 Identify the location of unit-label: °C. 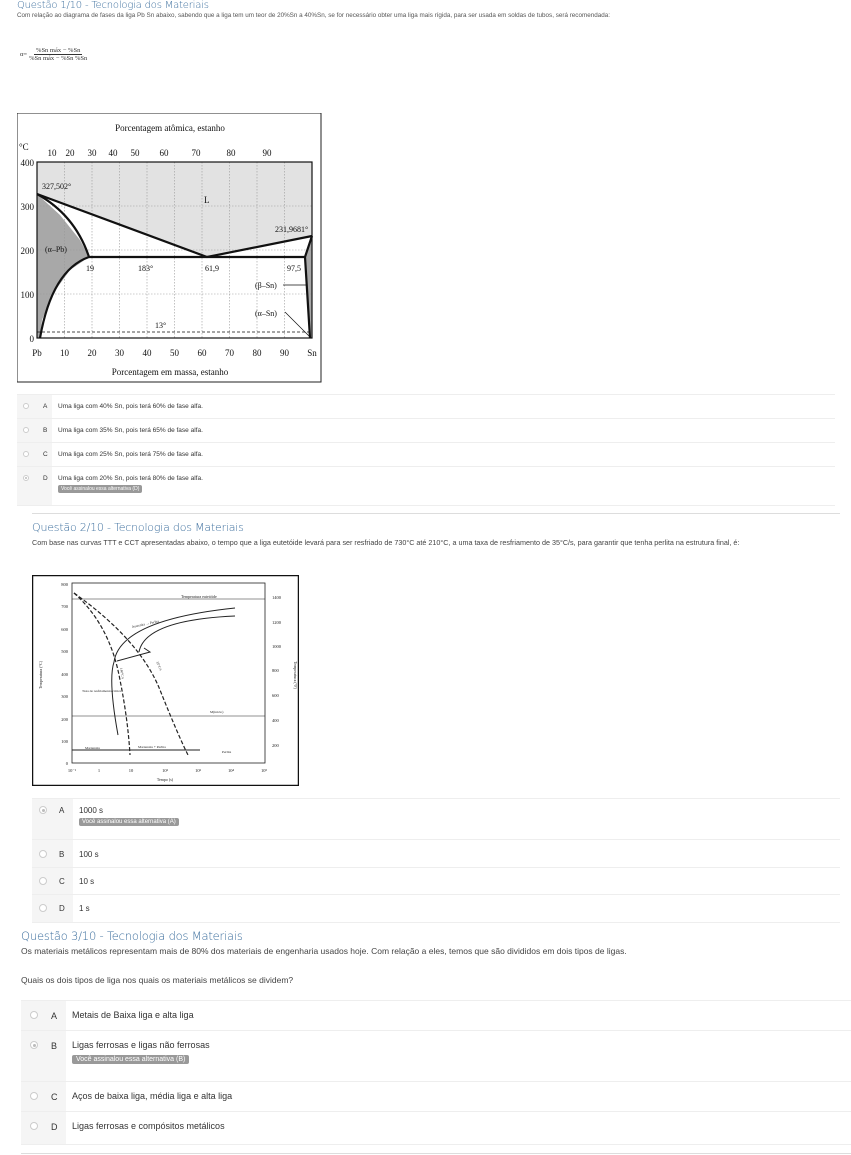
(24, 147).